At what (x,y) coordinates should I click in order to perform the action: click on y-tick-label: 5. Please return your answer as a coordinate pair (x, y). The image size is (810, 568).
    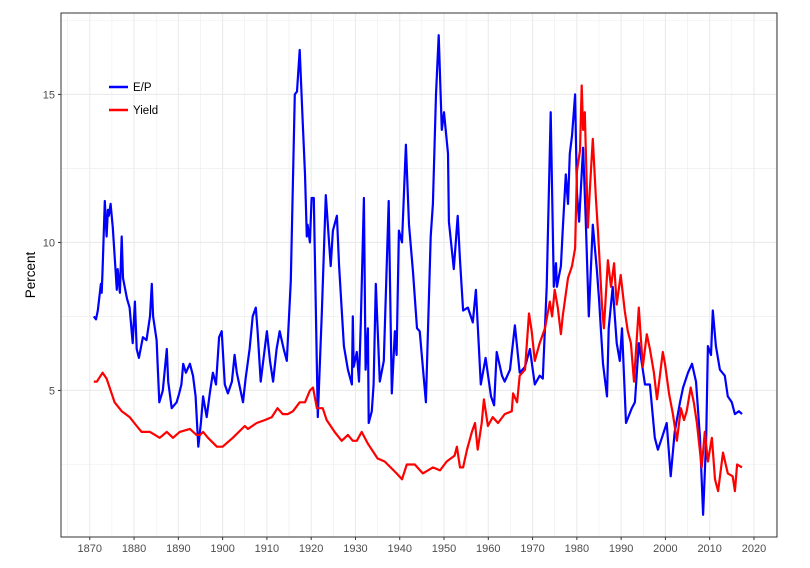
    Looking at the image, I should click on (52, 391).